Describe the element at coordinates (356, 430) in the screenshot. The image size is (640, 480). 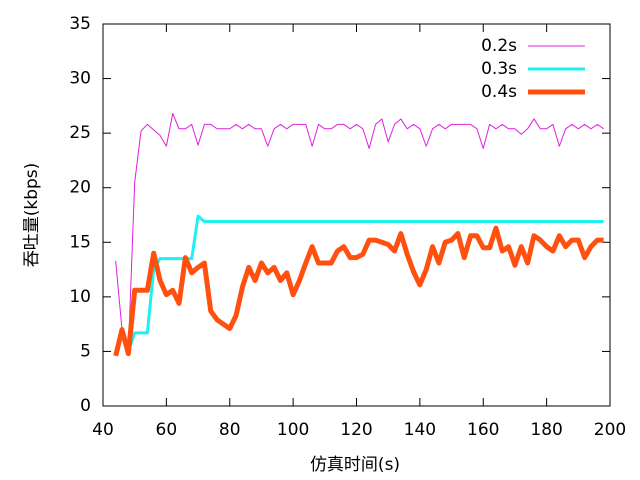
I see `x-tick-label: 120` at that location.